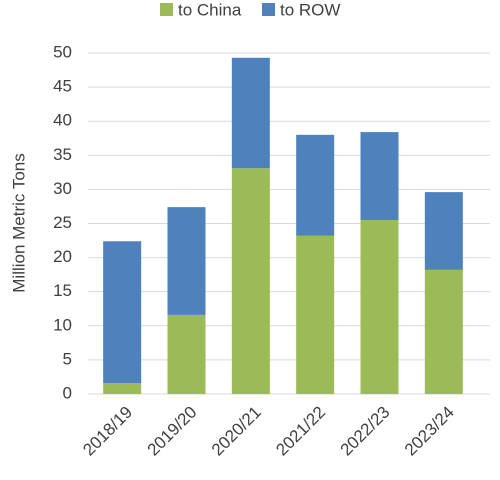  What do you see at coordinates (67, 358) in the screenshot?
I see `y-tick-label: 5` at bounding box center [67, 358].